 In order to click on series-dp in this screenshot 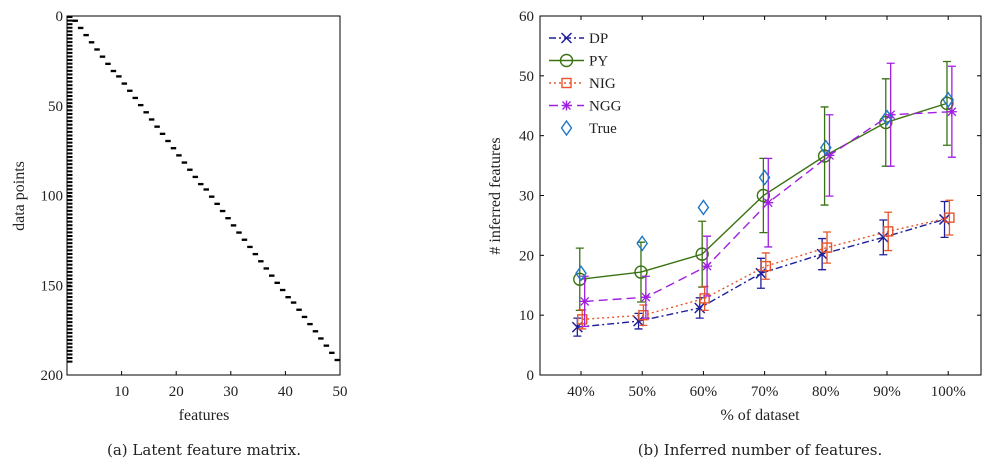, I will do `click(761, 268)`.